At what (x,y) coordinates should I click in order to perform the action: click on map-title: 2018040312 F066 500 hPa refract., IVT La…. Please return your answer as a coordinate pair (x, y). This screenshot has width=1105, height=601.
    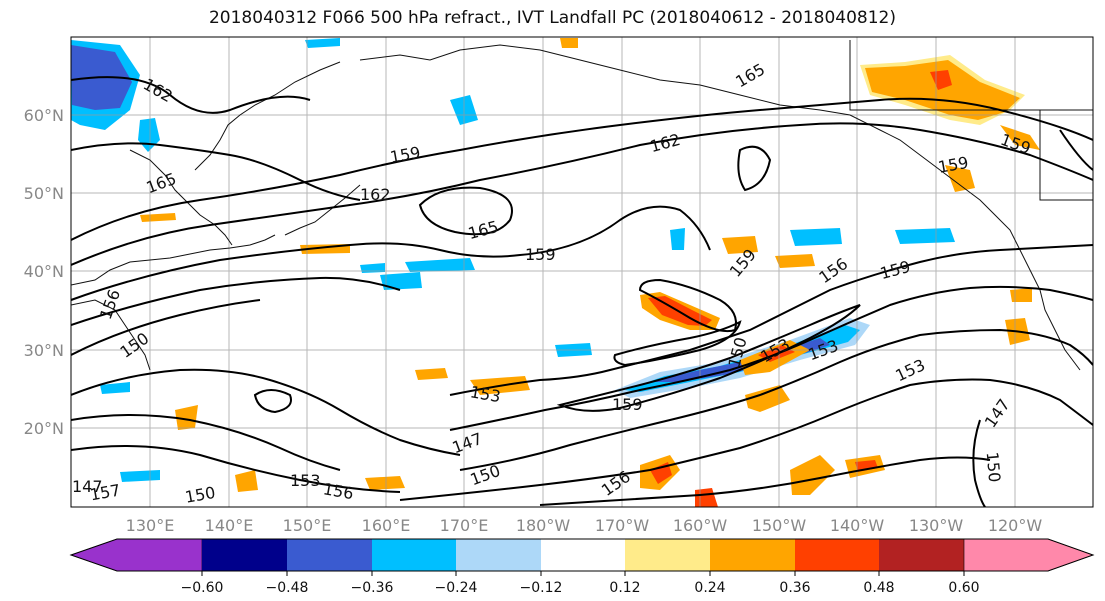
    Looking at the image, I should click on (552, 18).